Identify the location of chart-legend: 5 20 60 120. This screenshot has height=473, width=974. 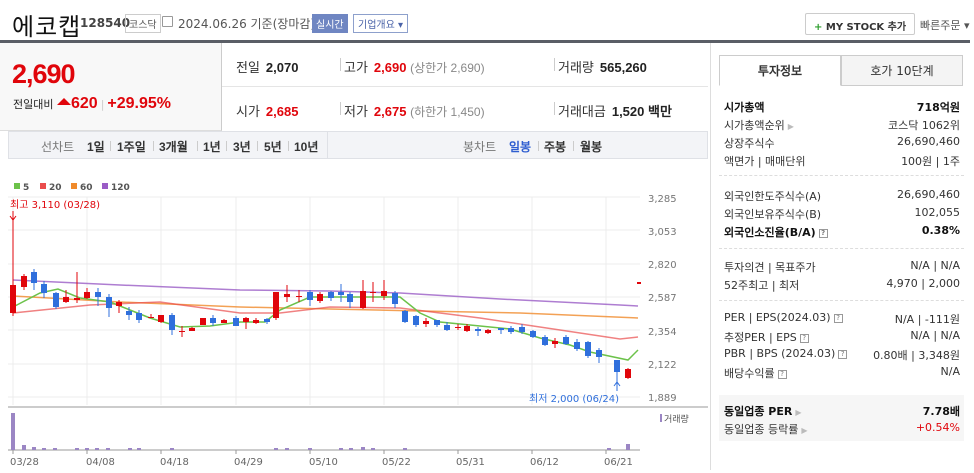
(72, 188).